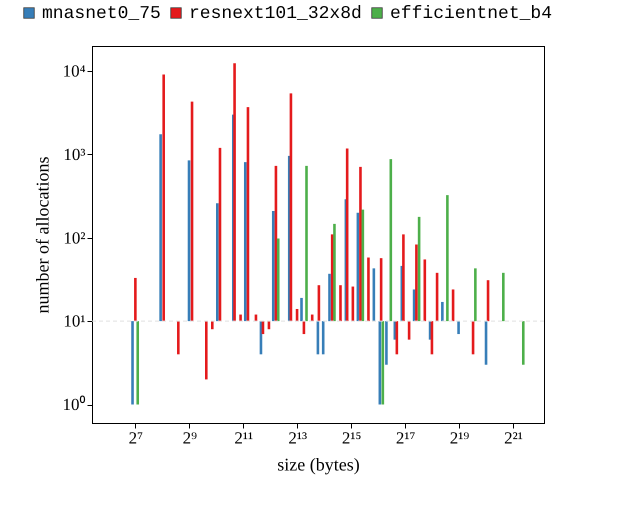  I want to click on x-tick-label: 2¹⁵, so click(352, 438).